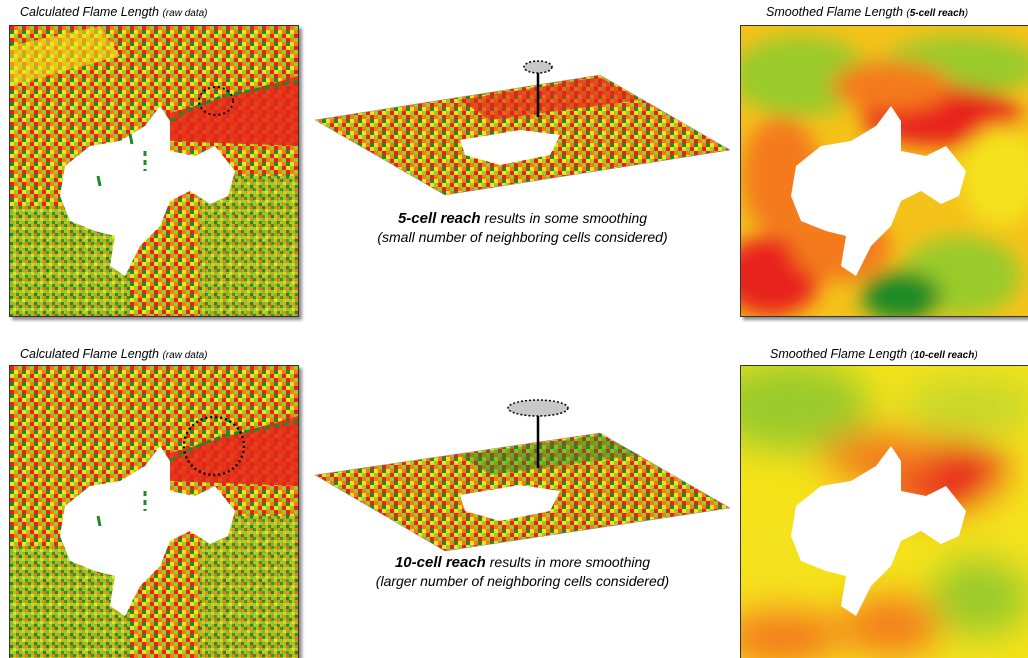  Describe the element at coordinates (440, 562) in the screenshot. I see `caption-bold-2: 10-cell reach` at that location.